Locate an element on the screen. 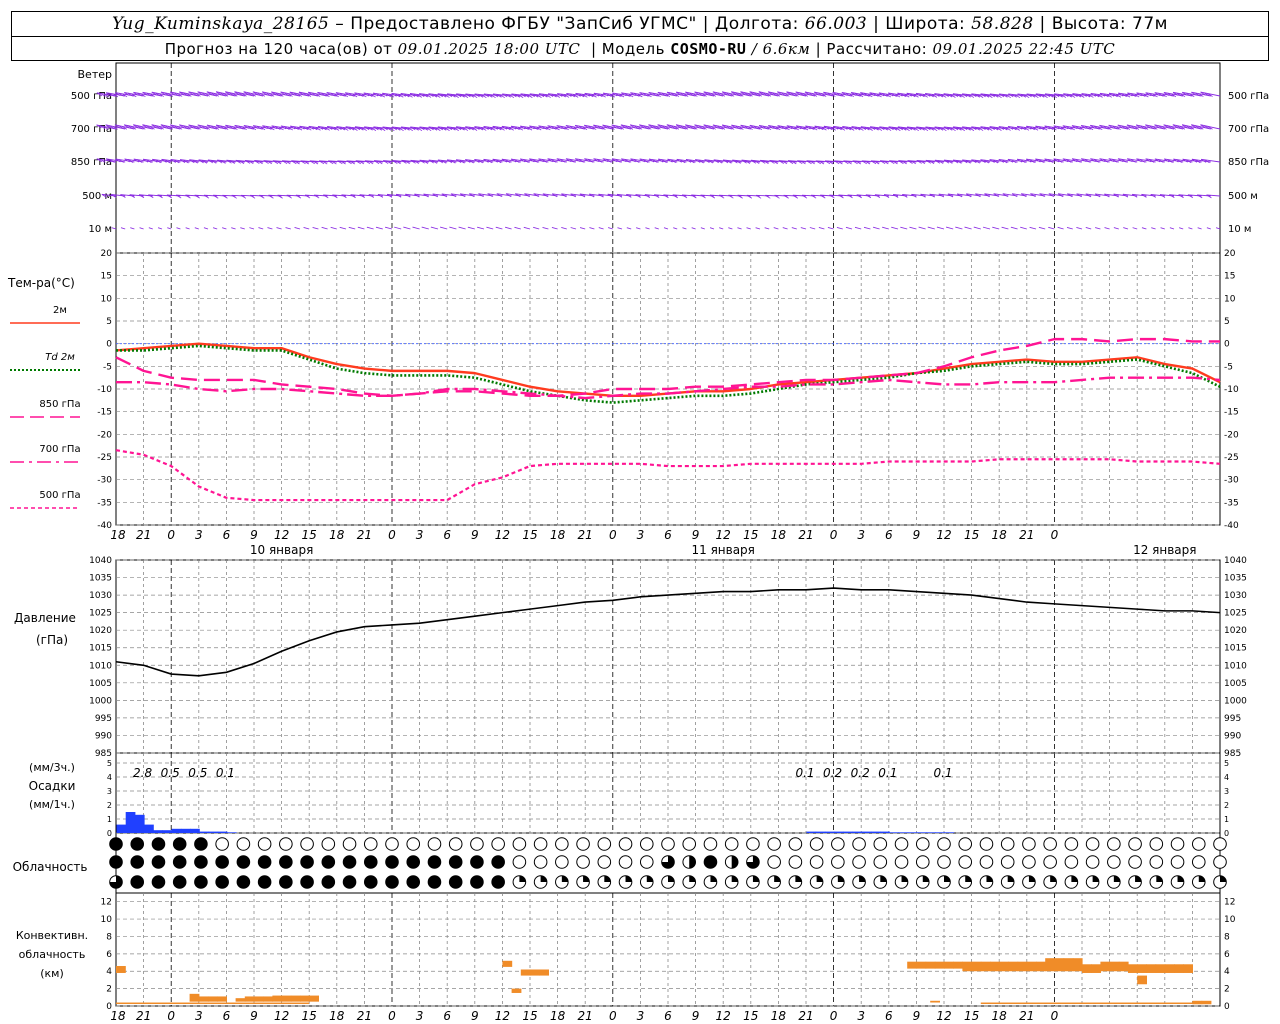 This screenshot has width=1280, height=1024. temp-panel-ytick-right: 5 is located at coordinates (1227, 322).